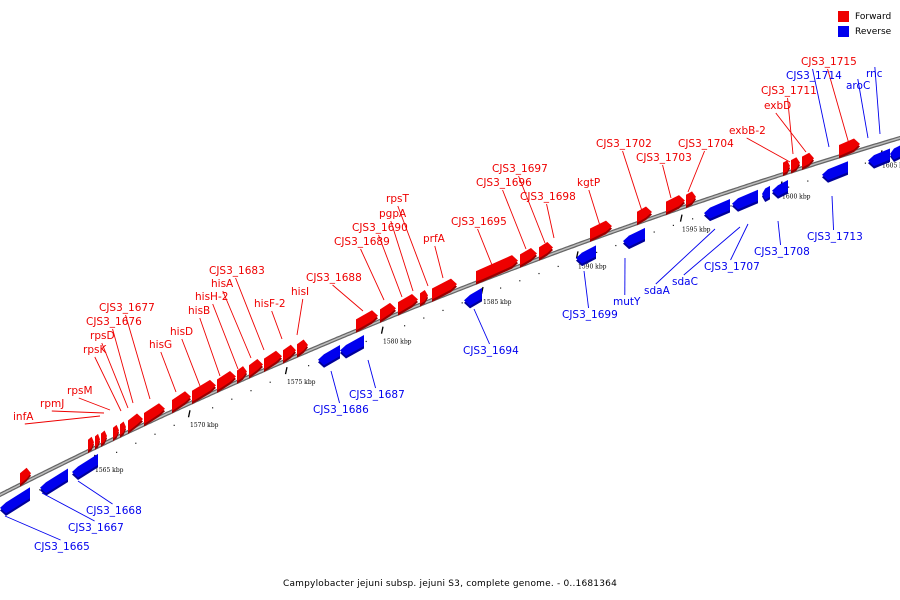 The image size is (900, 600). Describe the element at coordinates (592, 266) in the screenshot. I see `scale-tick-label: 1590 kbp` at that location.